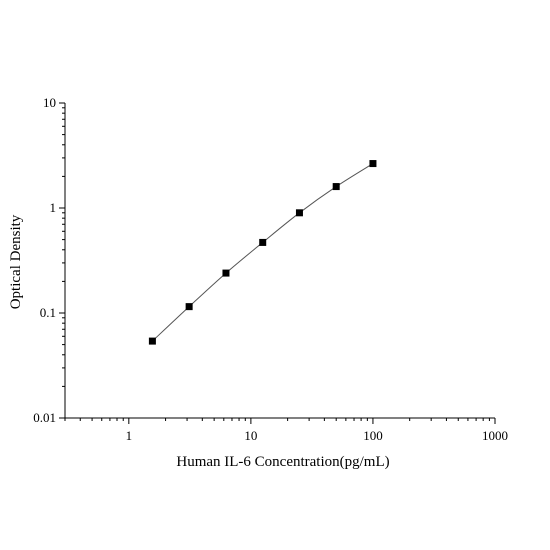 This screenshot has height=550, width=550. What do you see at coordinates (49, 102) in the screenshot?
I see `y-tick-label: 10` at bounding box center [49, 102].